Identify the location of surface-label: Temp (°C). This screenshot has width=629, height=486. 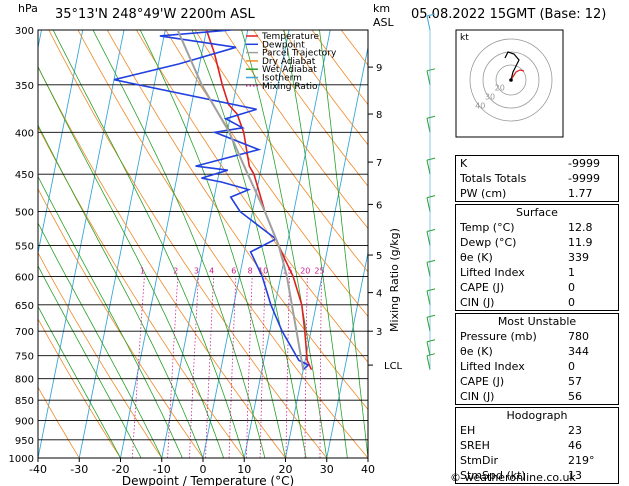
(487, 227).